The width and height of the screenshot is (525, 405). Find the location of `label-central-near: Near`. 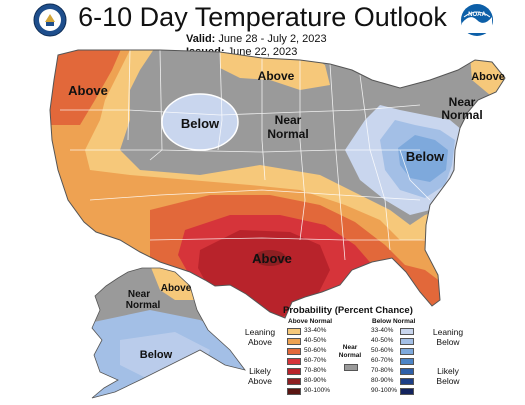

label-central-near: Near is located at coordinates (288, 120).